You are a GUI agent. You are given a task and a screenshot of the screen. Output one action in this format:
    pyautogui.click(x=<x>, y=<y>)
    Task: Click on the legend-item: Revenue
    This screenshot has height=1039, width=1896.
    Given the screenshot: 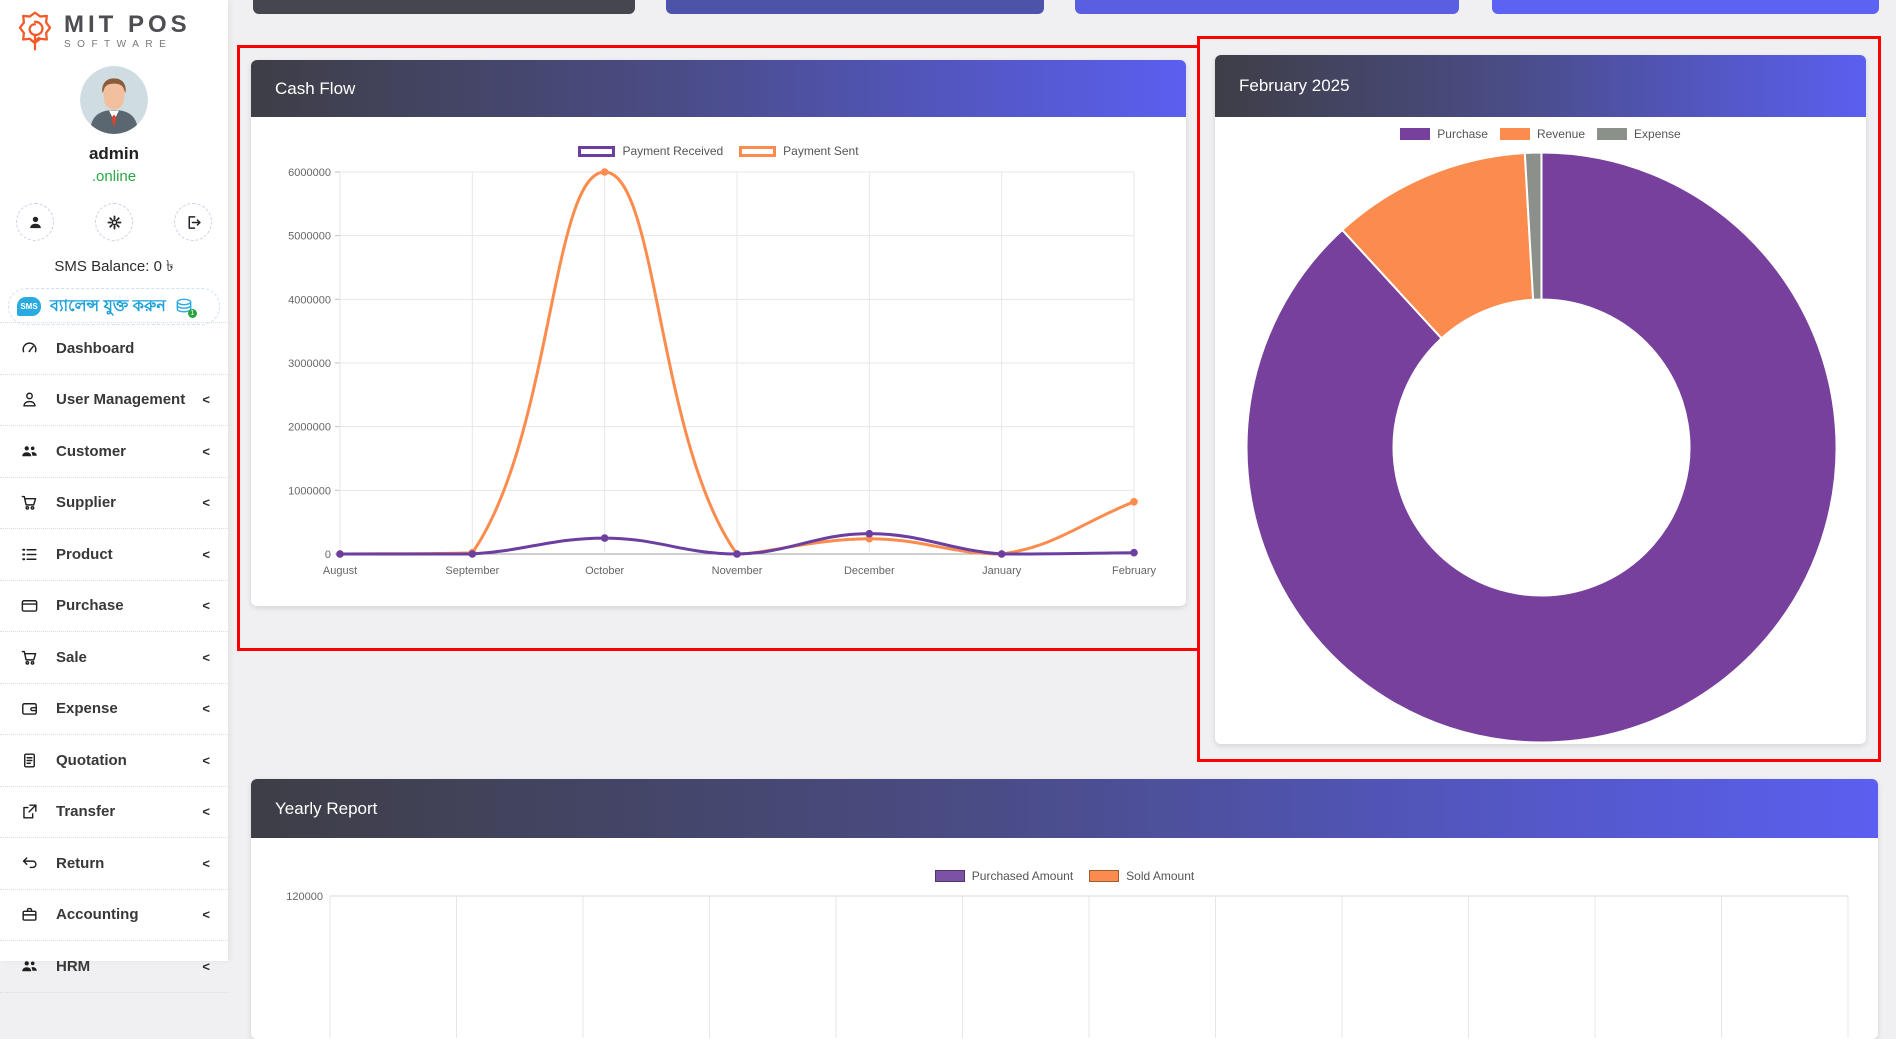 What is the action you would take?
    pyautogui.click(x=1542, y=134)
    